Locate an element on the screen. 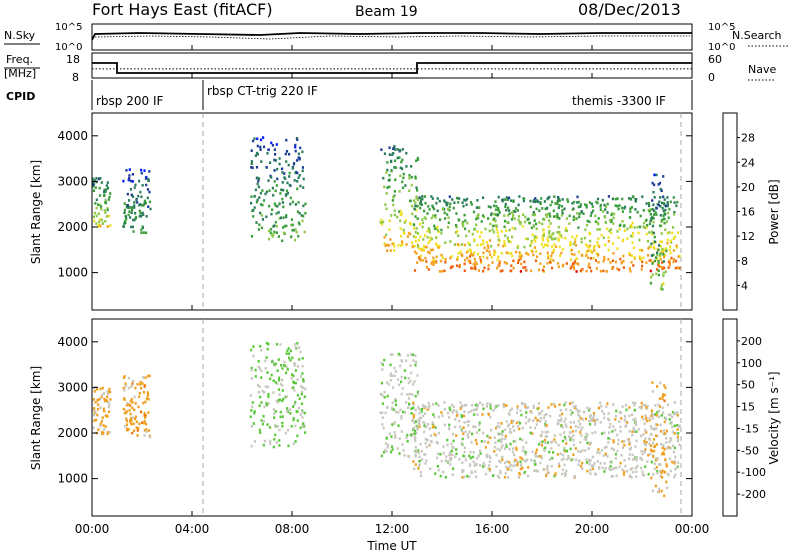  x-axis-label: Time UT is located at coordinates (391, 546).